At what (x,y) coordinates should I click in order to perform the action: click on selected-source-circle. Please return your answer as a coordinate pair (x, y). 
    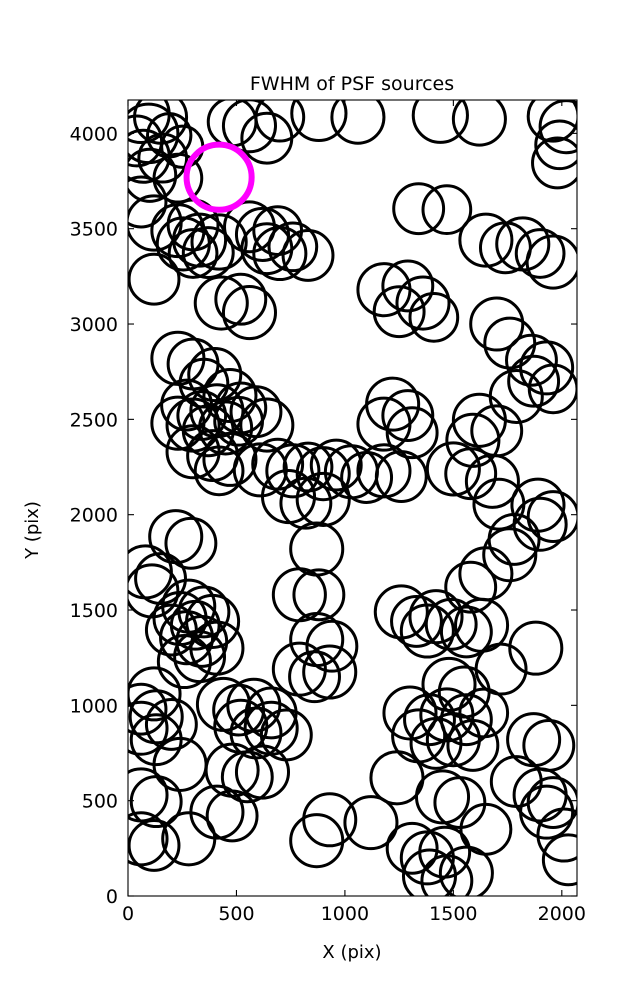
    Looking at the image, I should click on (219, 177).